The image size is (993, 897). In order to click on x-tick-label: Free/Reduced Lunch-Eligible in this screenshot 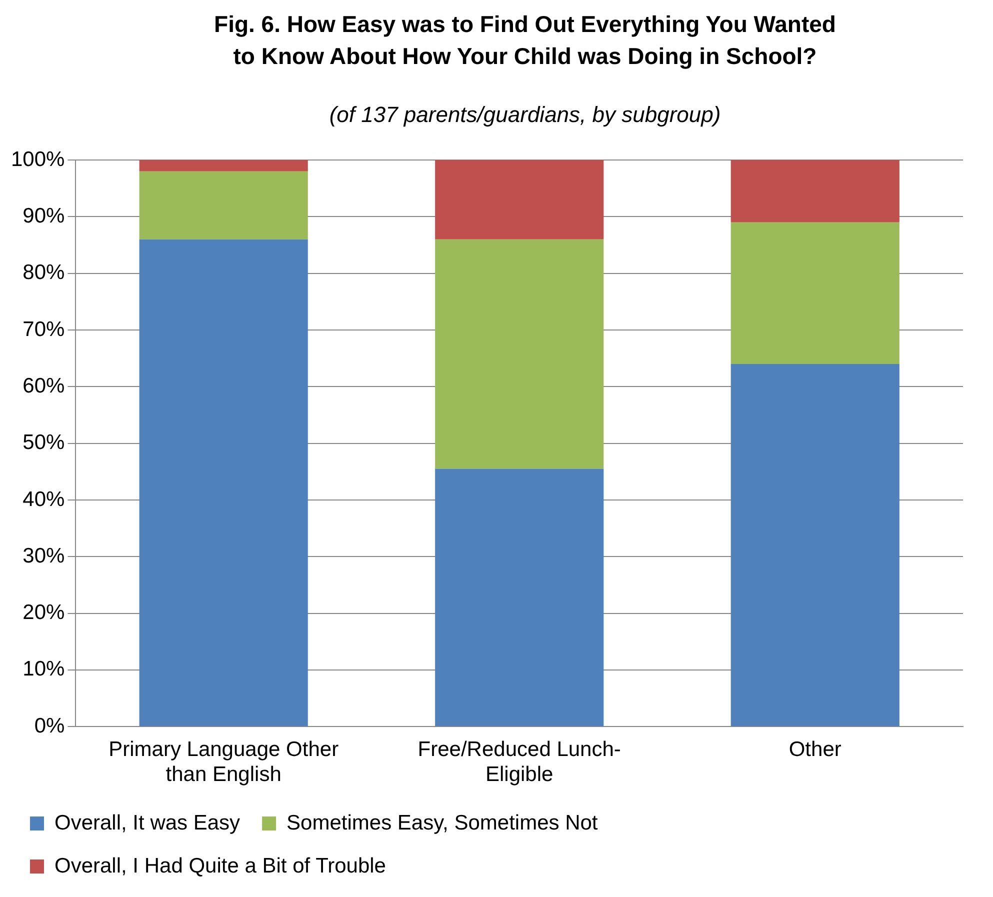, I will do `click(519, 762)`.